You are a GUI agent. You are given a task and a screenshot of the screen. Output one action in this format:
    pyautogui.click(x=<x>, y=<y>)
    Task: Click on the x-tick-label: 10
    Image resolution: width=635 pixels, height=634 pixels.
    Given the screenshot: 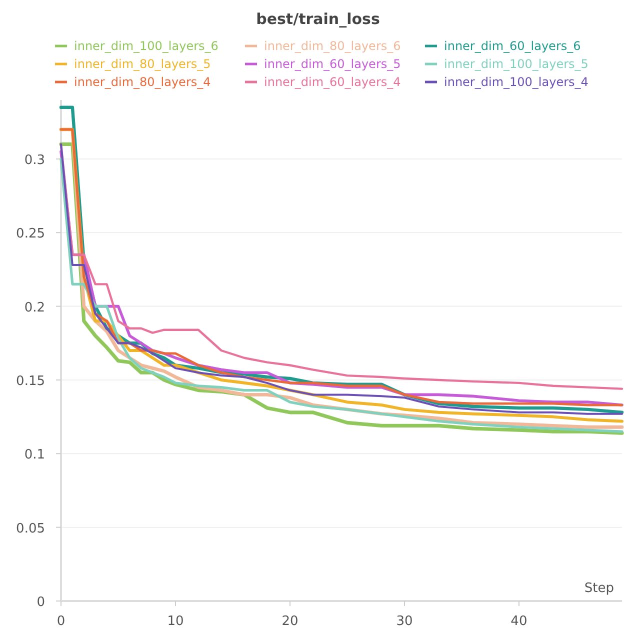 What is the action you would take?
    pyautogui.click(x=175, y=621)
    